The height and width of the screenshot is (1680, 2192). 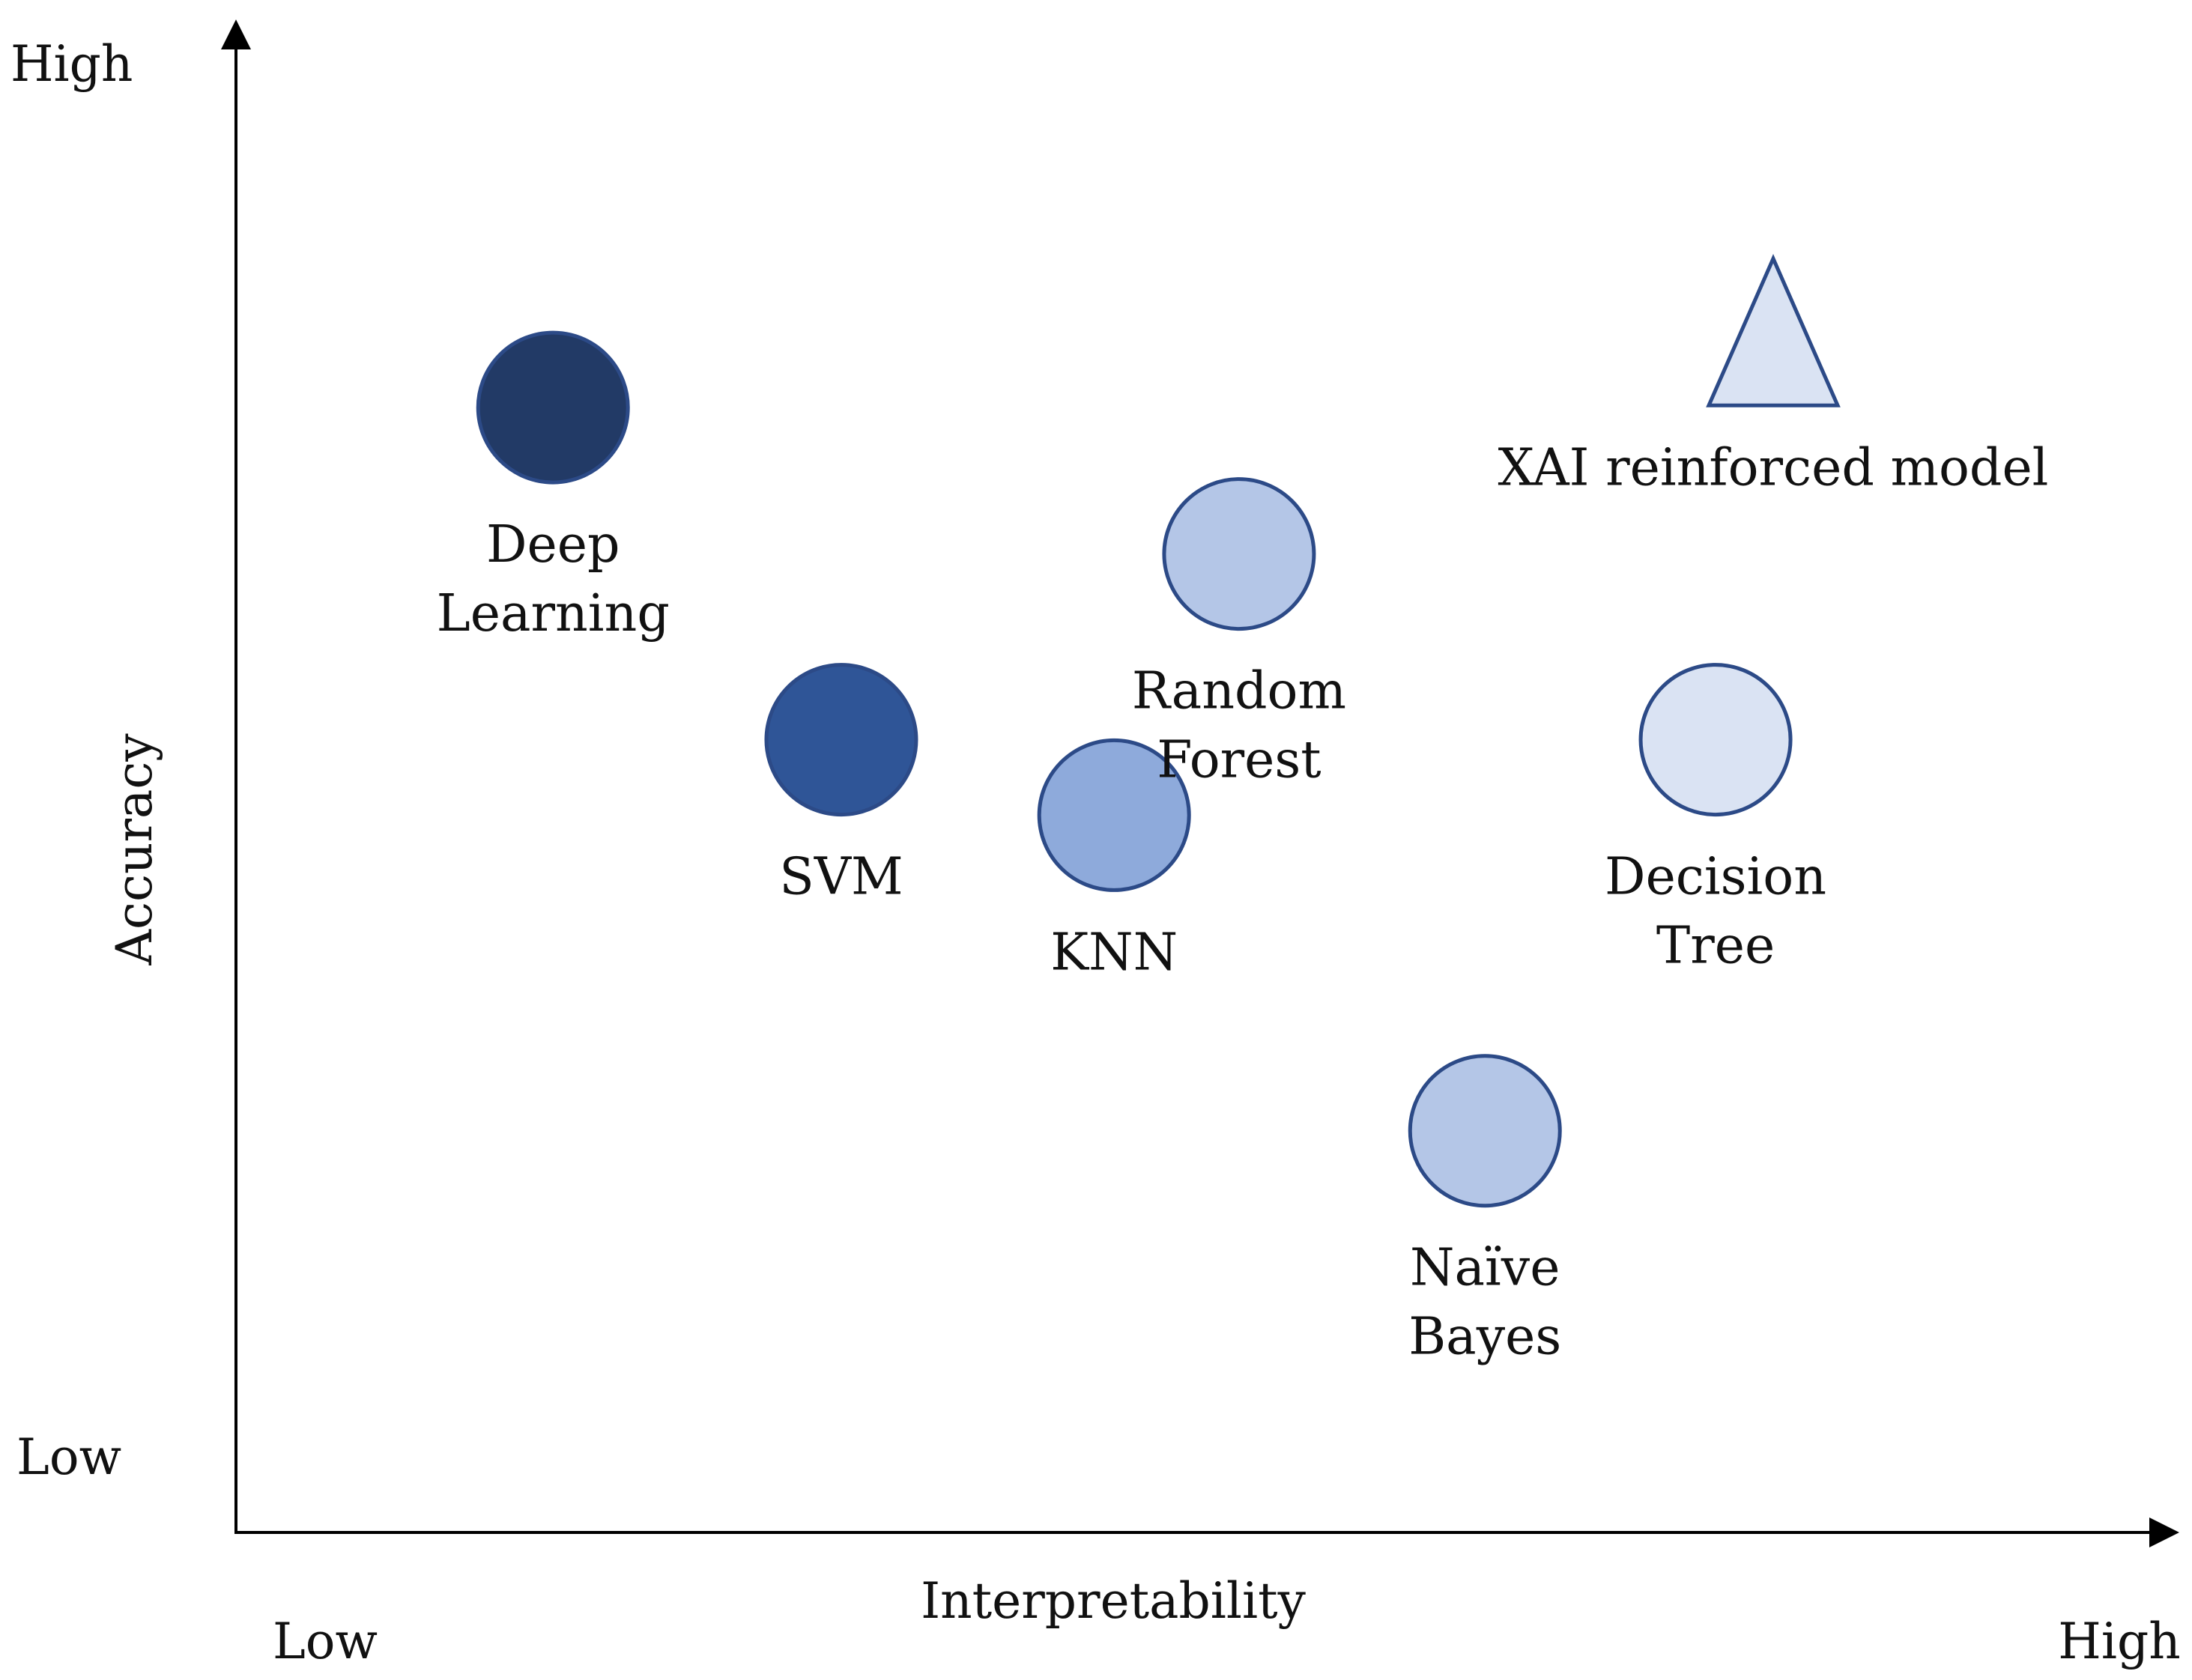 What do you see at coordinates (1114, 1601) in the screenshot?
I see `x-axis-title: Interpretability` at bounding box center [1114, 1601].